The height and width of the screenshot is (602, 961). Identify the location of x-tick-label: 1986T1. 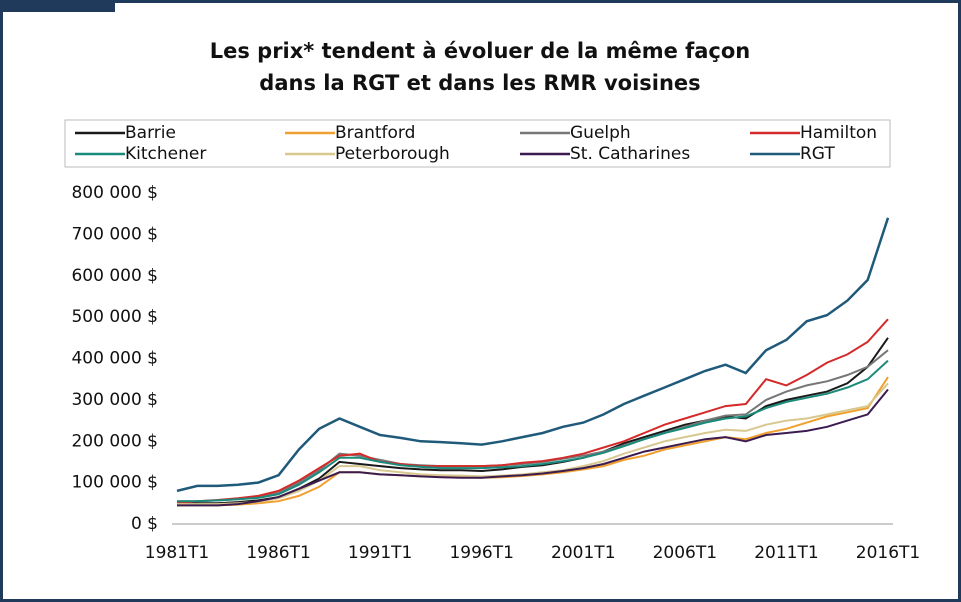
(278, 553).